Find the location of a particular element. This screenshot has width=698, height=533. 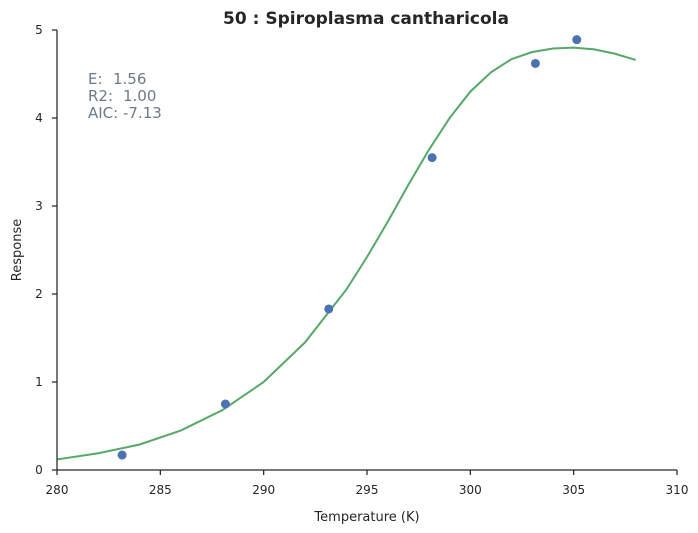

x-axis-label: Temperature (K) is located at coordinates (366, 517).